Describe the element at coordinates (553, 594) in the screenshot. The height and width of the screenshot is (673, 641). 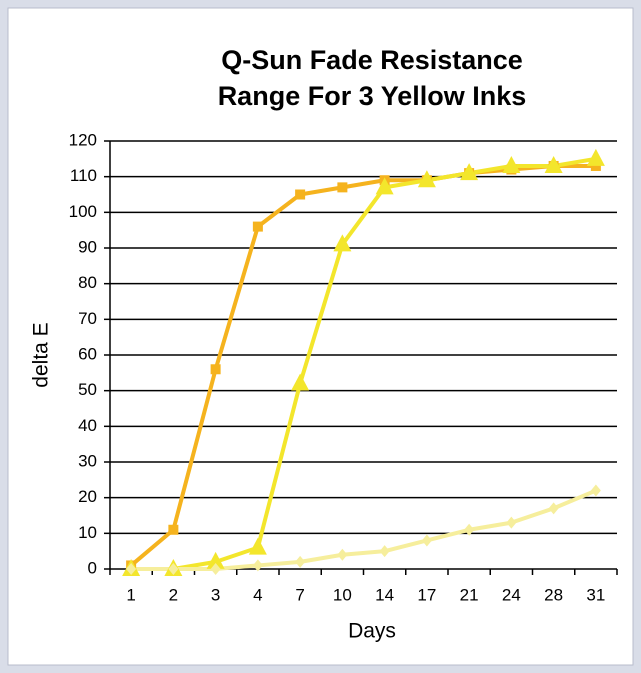
I see `x-tick-label: 28` at that location.